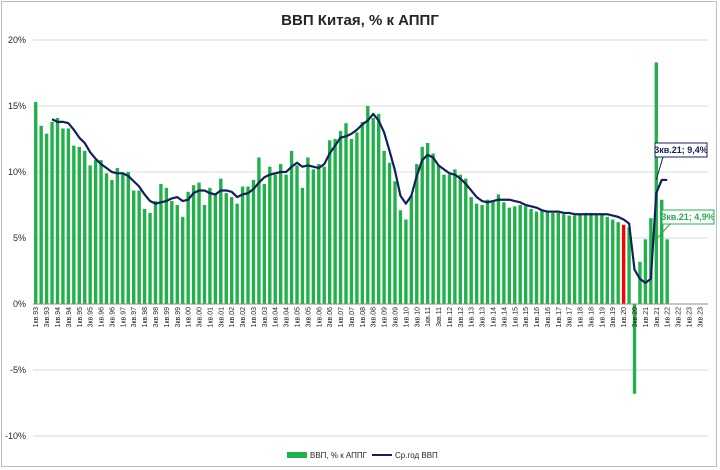  Describe the element at coordinates (232, 317) in the screenshot. I see `x-tick-label: 1кв.02` at that location.